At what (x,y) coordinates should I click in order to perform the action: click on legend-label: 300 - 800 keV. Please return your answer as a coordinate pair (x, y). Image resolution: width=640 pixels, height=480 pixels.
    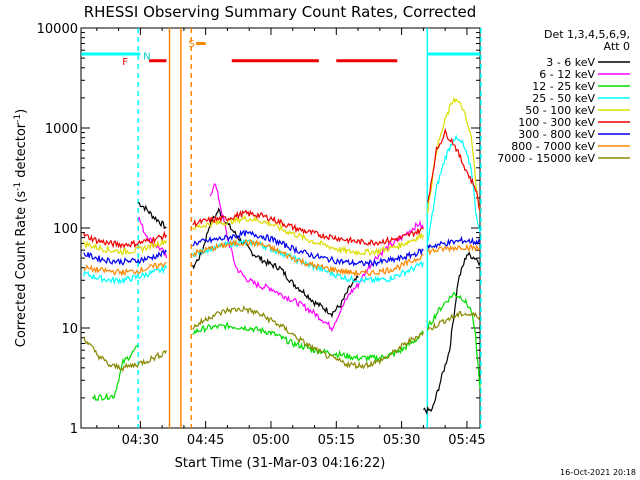
    Looking at the image, I should click on (556, 134).